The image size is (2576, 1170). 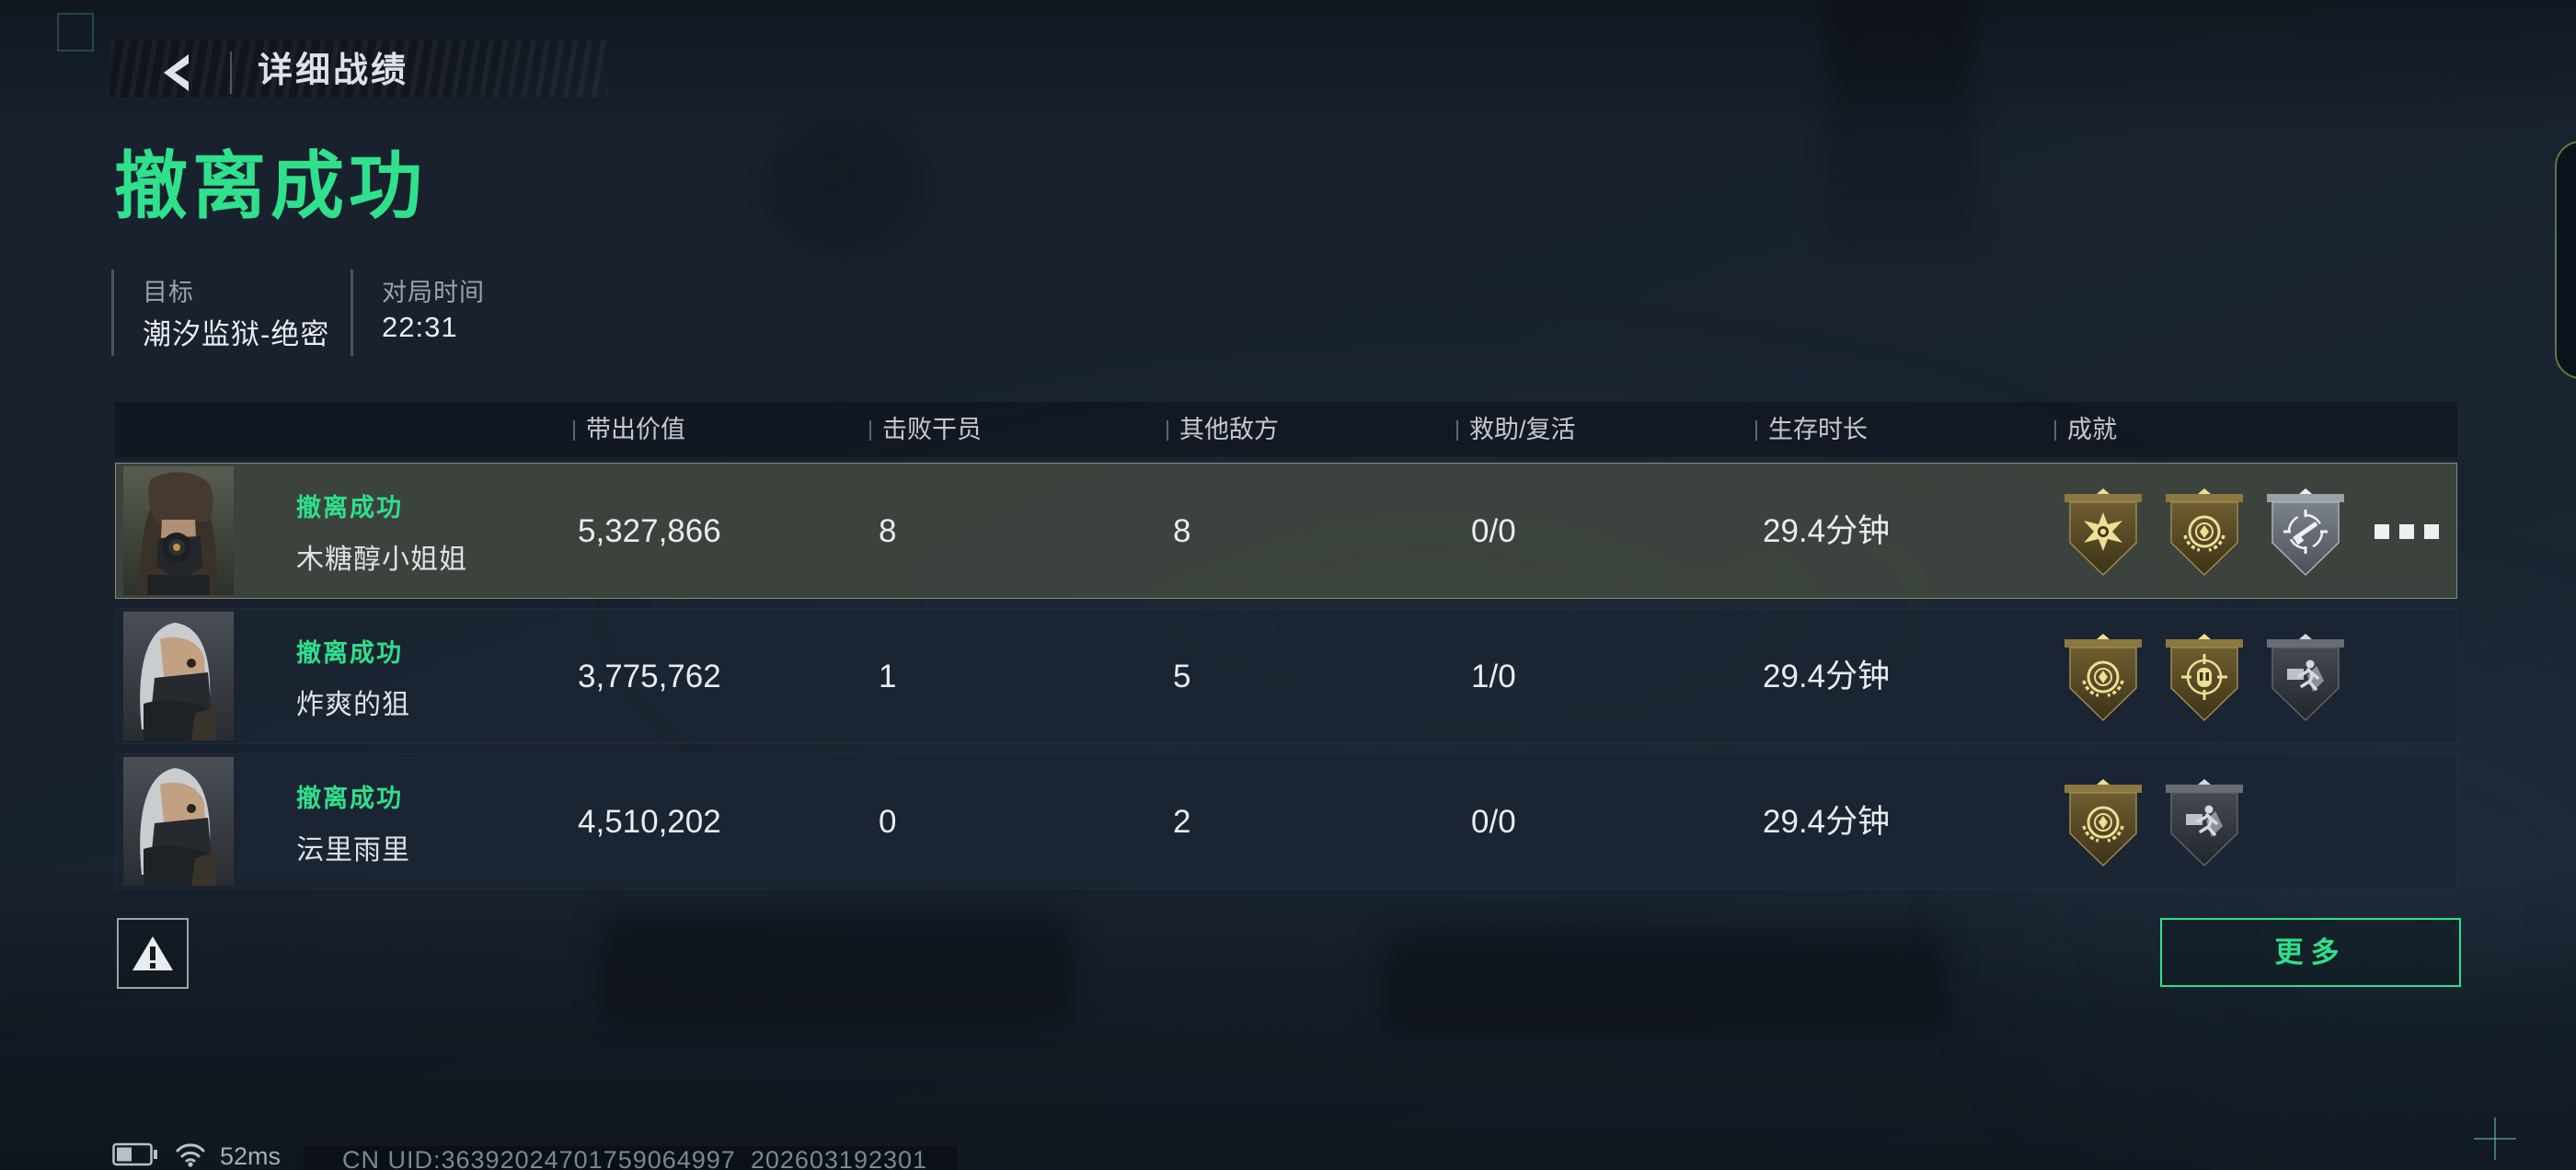 I want to click on table-row-player-3: 撤离成功 沄里雨里 4,510,202 0 2 0/0 29.4分钟, so click(x=1286, y=821).